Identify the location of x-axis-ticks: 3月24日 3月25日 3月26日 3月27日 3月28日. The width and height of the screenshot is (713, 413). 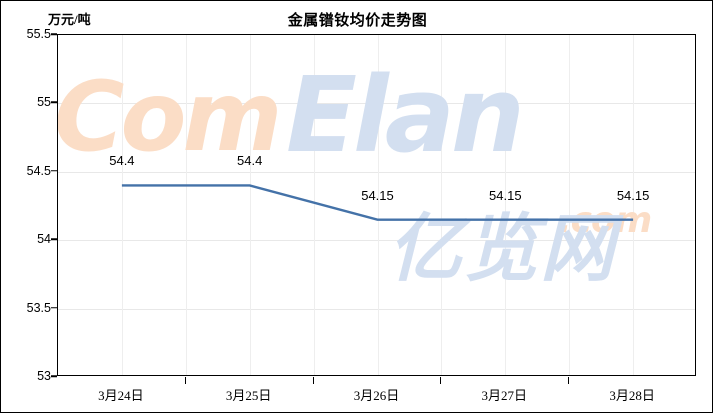
(376, 394).